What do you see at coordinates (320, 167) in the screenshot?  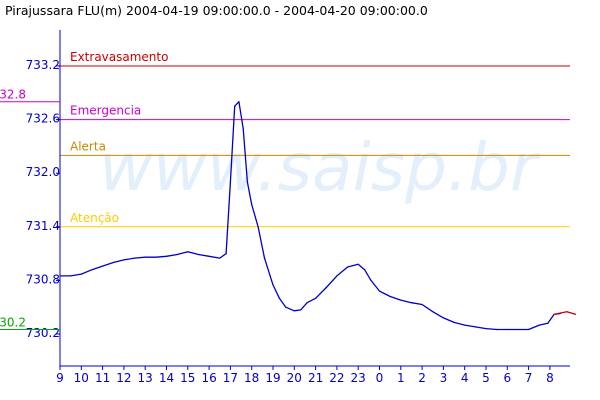 I see `watermark: www.saisp.br` at bounding box center [320, 167].